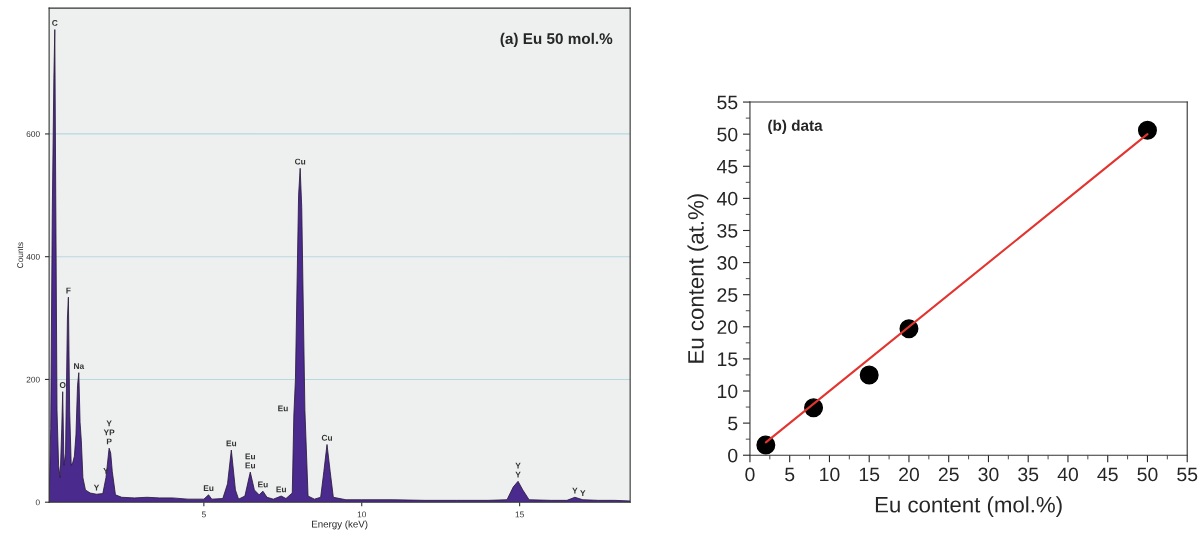  I want to click on annotation: O, so click(62, 385).